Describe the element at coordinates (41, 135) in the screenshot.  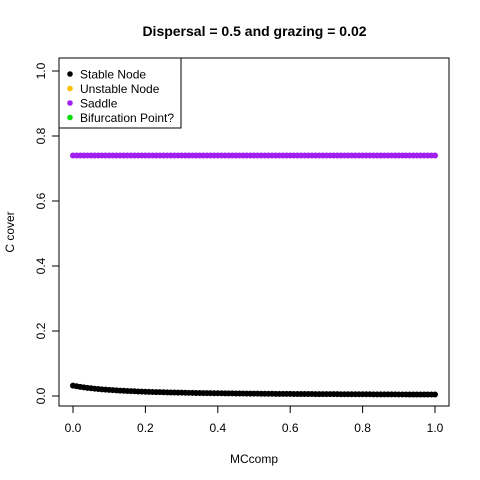
I see `y-tick-label: 0.8` at that location.